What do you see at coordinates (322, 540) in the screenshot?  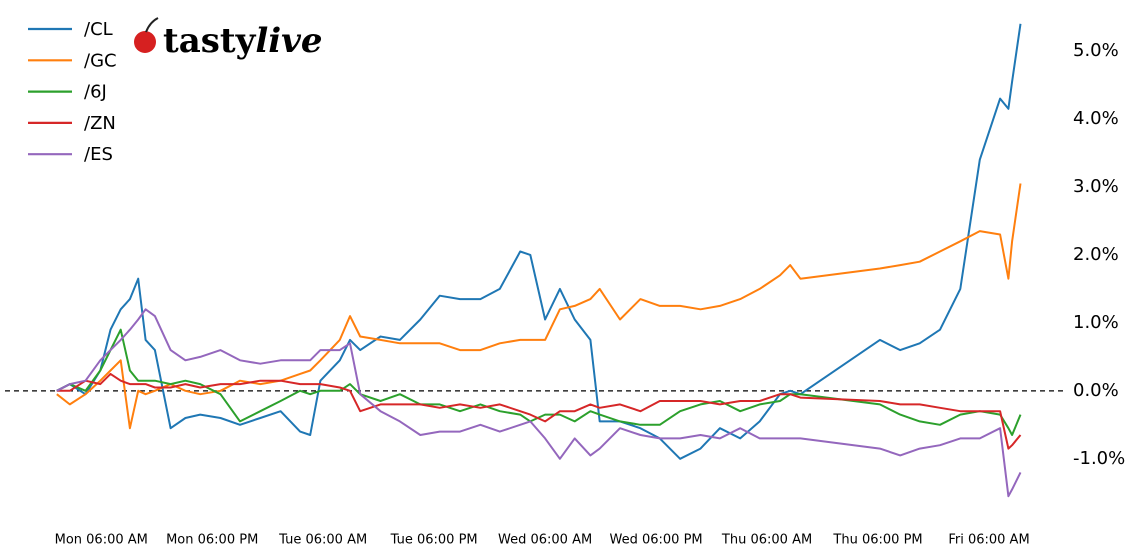 I see `x-tick-label: Tue 06:00 AM` at bounding box center [322, 540].